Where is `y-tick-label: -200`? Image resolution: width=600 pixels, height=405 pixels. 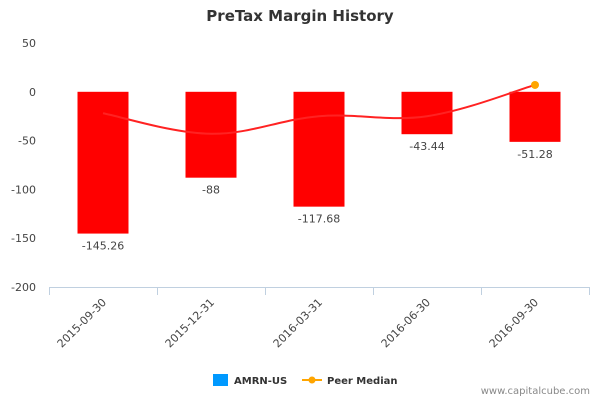 y-tick-label: -200 is located at coordinates (23, 287).